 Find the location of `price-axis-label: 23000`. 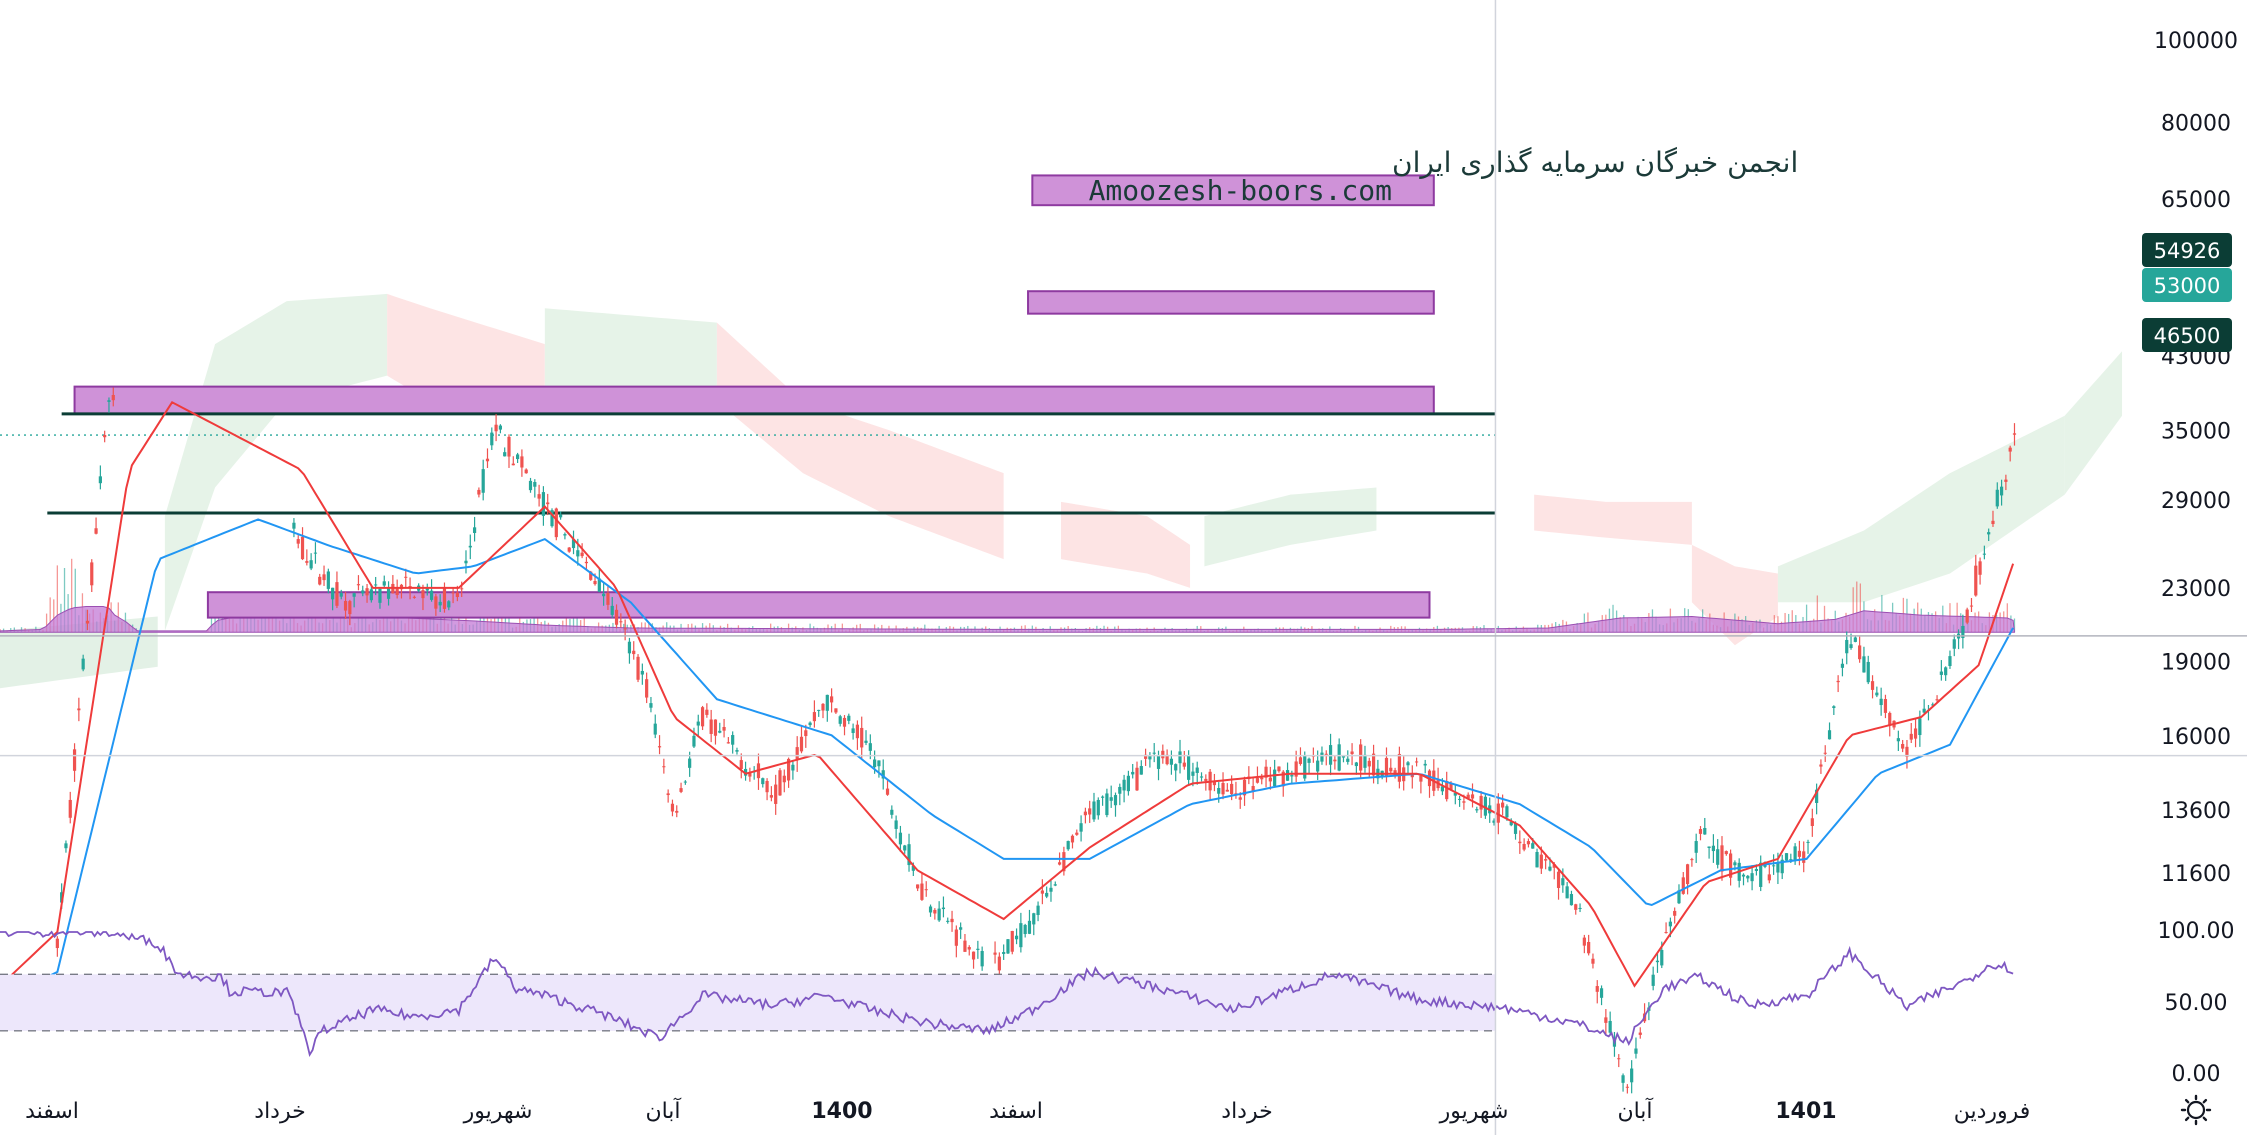

price-axis-label: 23000 is located at coordinates (2196, 589).